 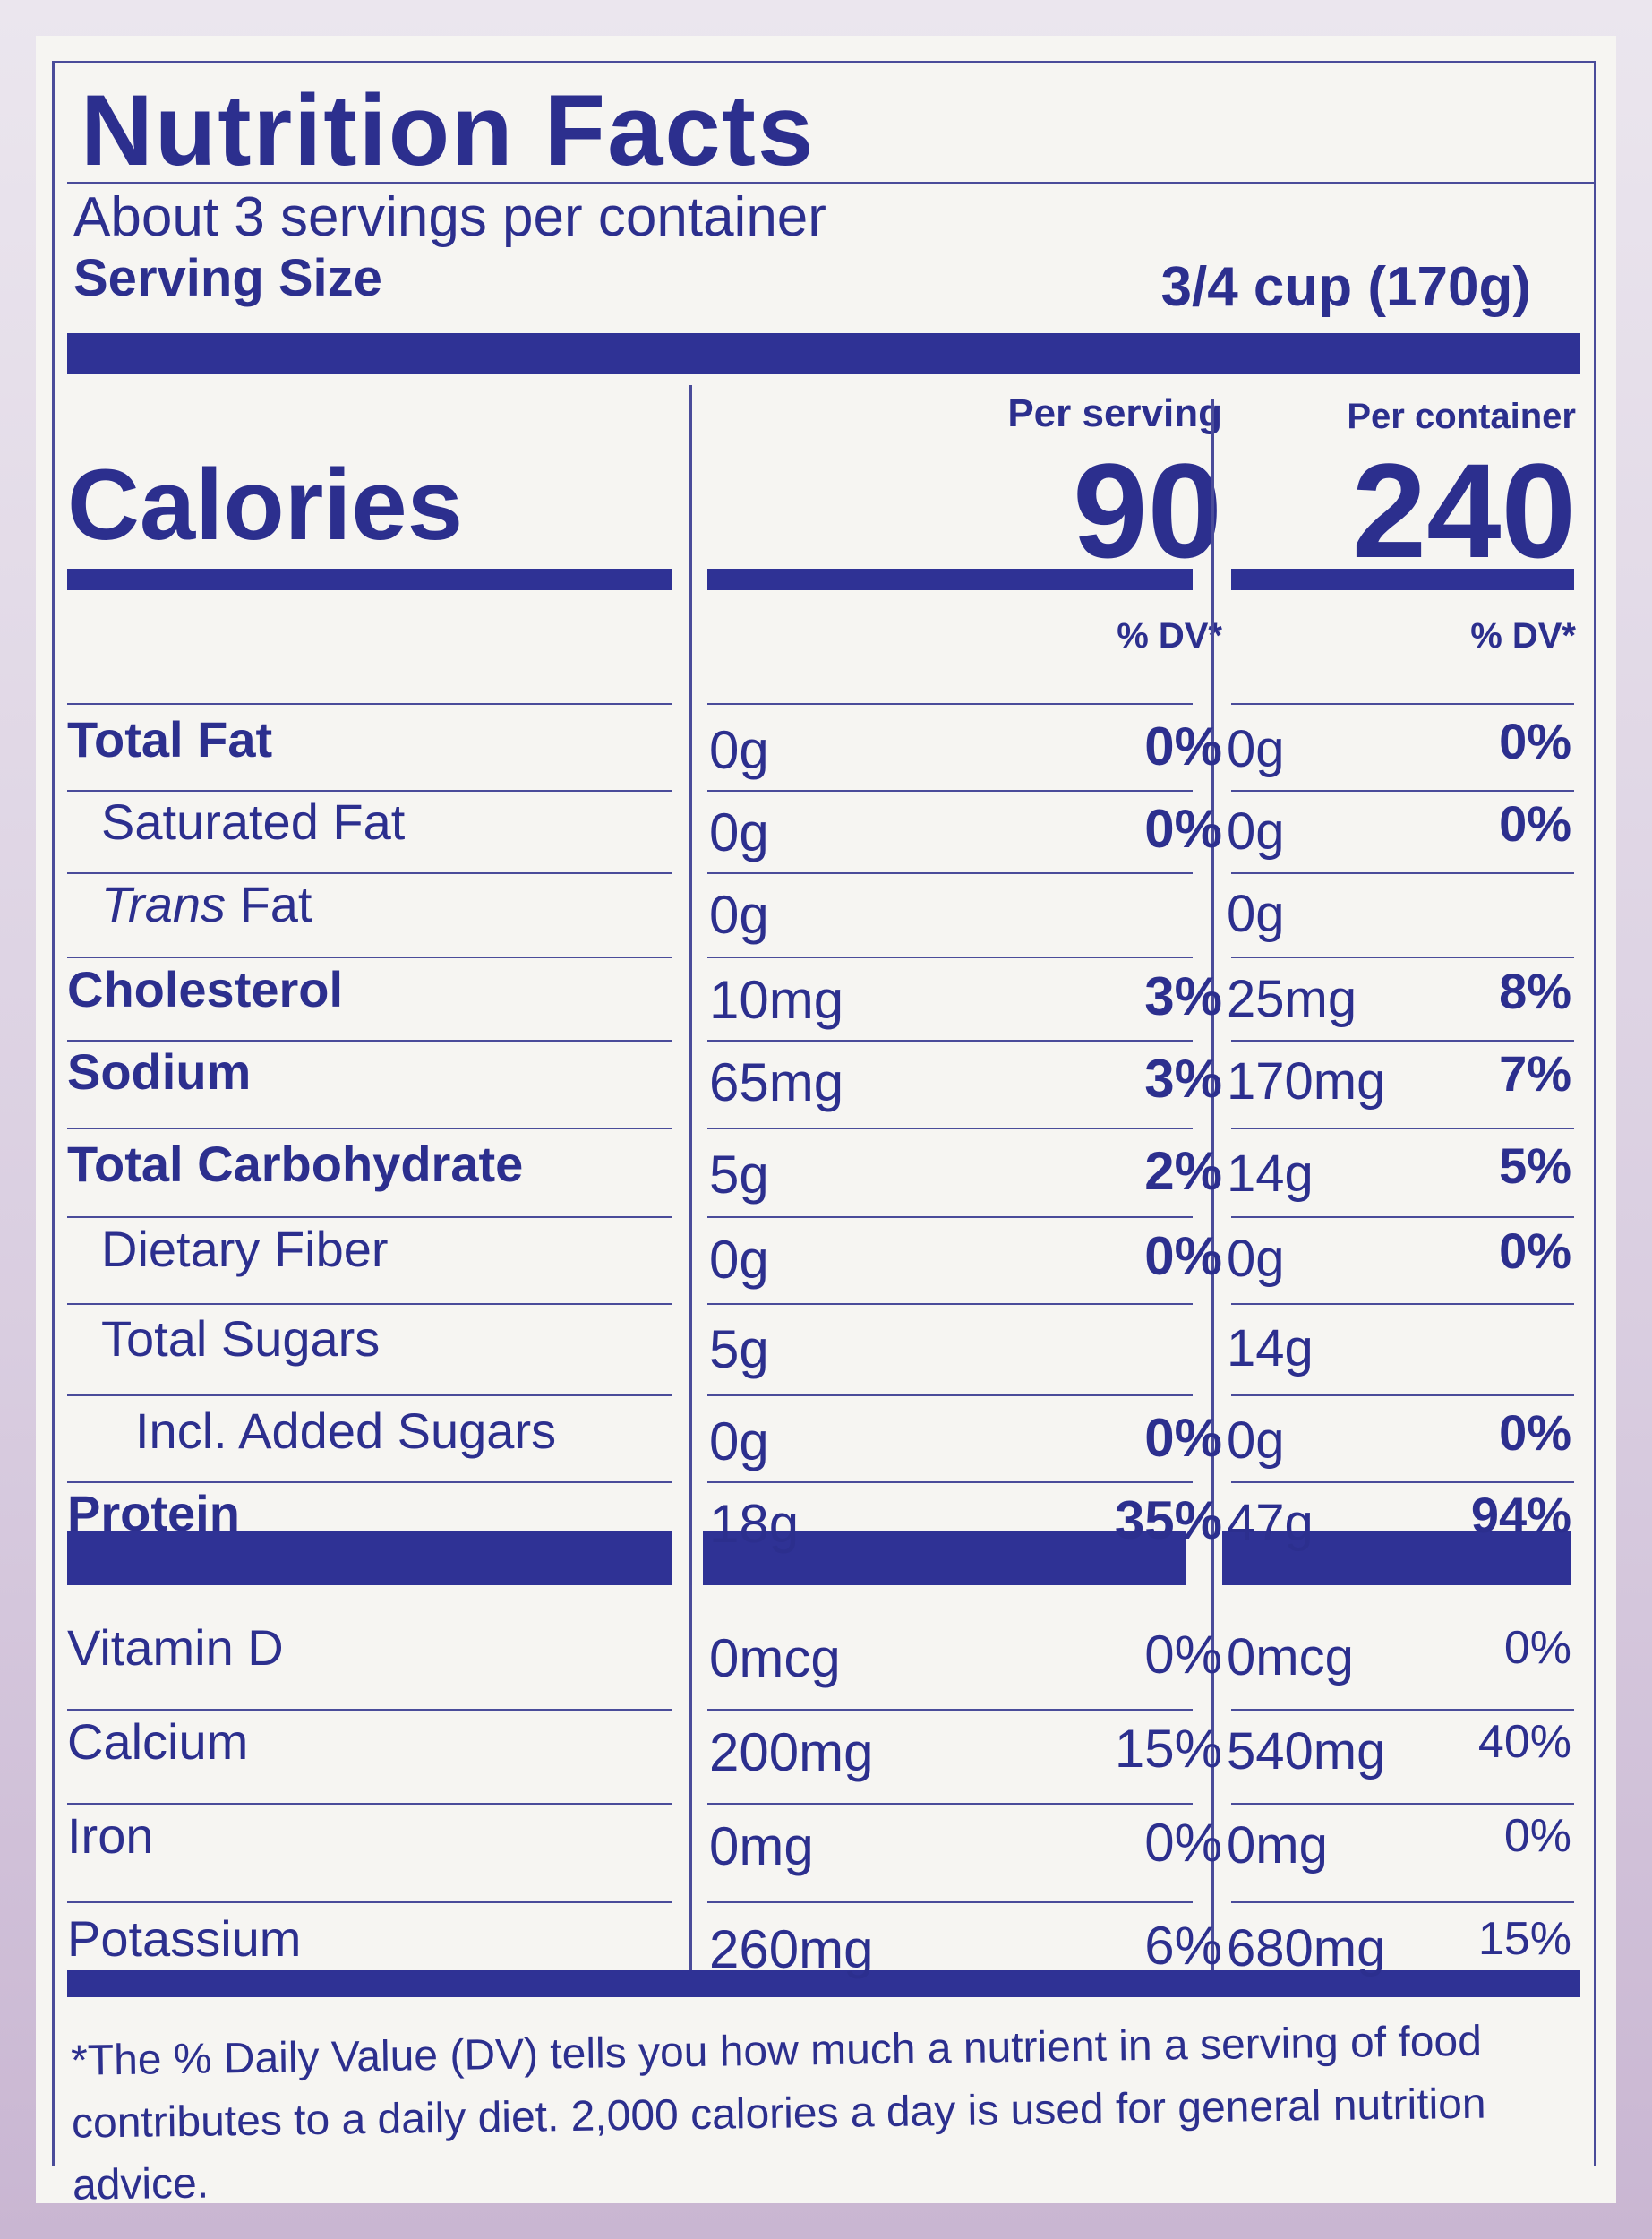 What do you see at coordinates (1270, 1174) in the screenshot?
I see `amount: 14g` at bounding box center [1270, 1174].